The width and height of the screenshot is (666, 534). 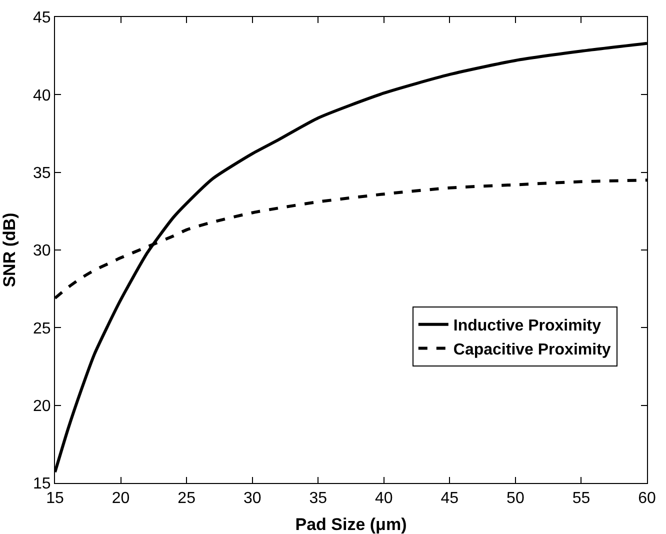 I want to click on y-tick-label: 20, so click(x=42, y=406).